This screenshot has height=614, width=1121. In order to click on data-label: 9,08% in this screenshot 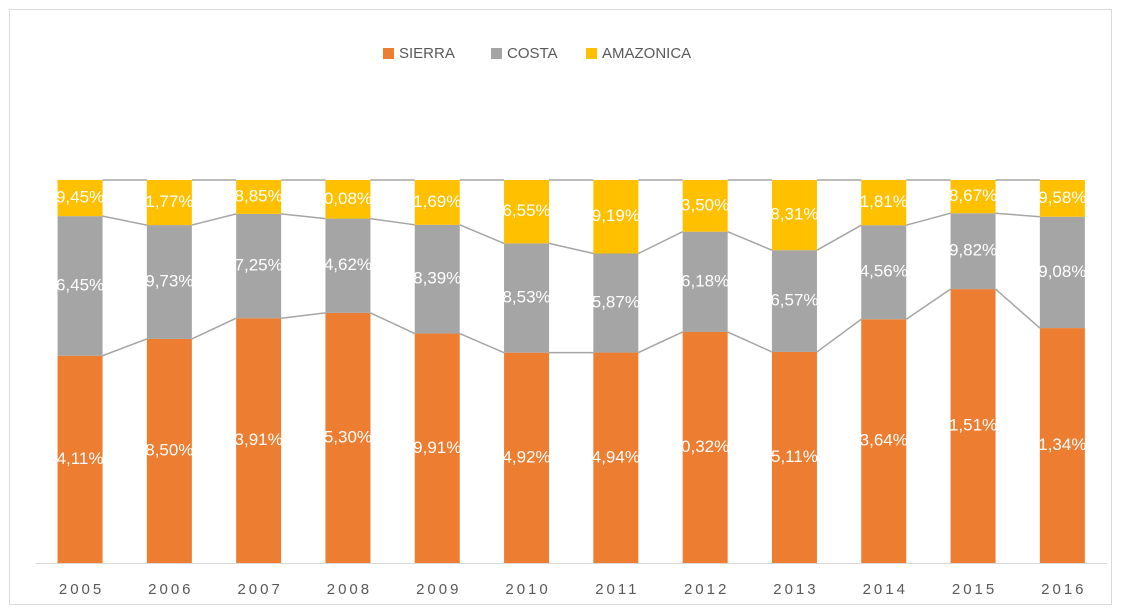, I will do `click(1062, 271)`.